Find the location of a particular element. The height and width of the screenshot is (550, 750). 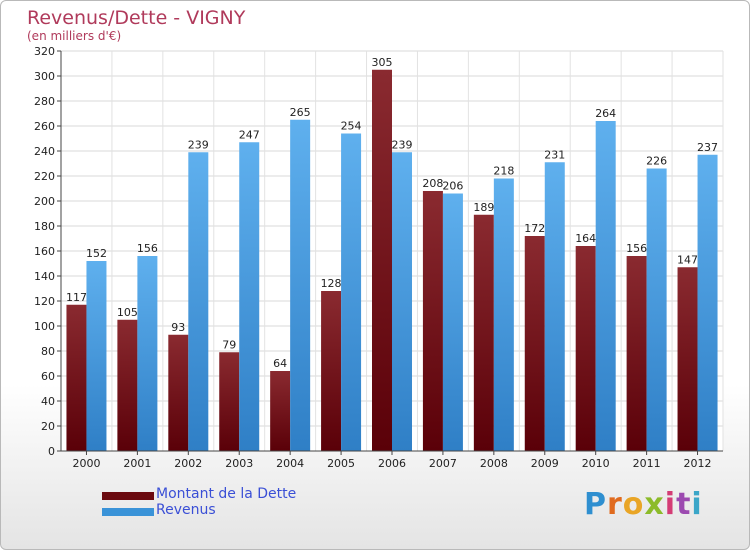

y-tick-label: 240 is located at coordinates (44, 151).